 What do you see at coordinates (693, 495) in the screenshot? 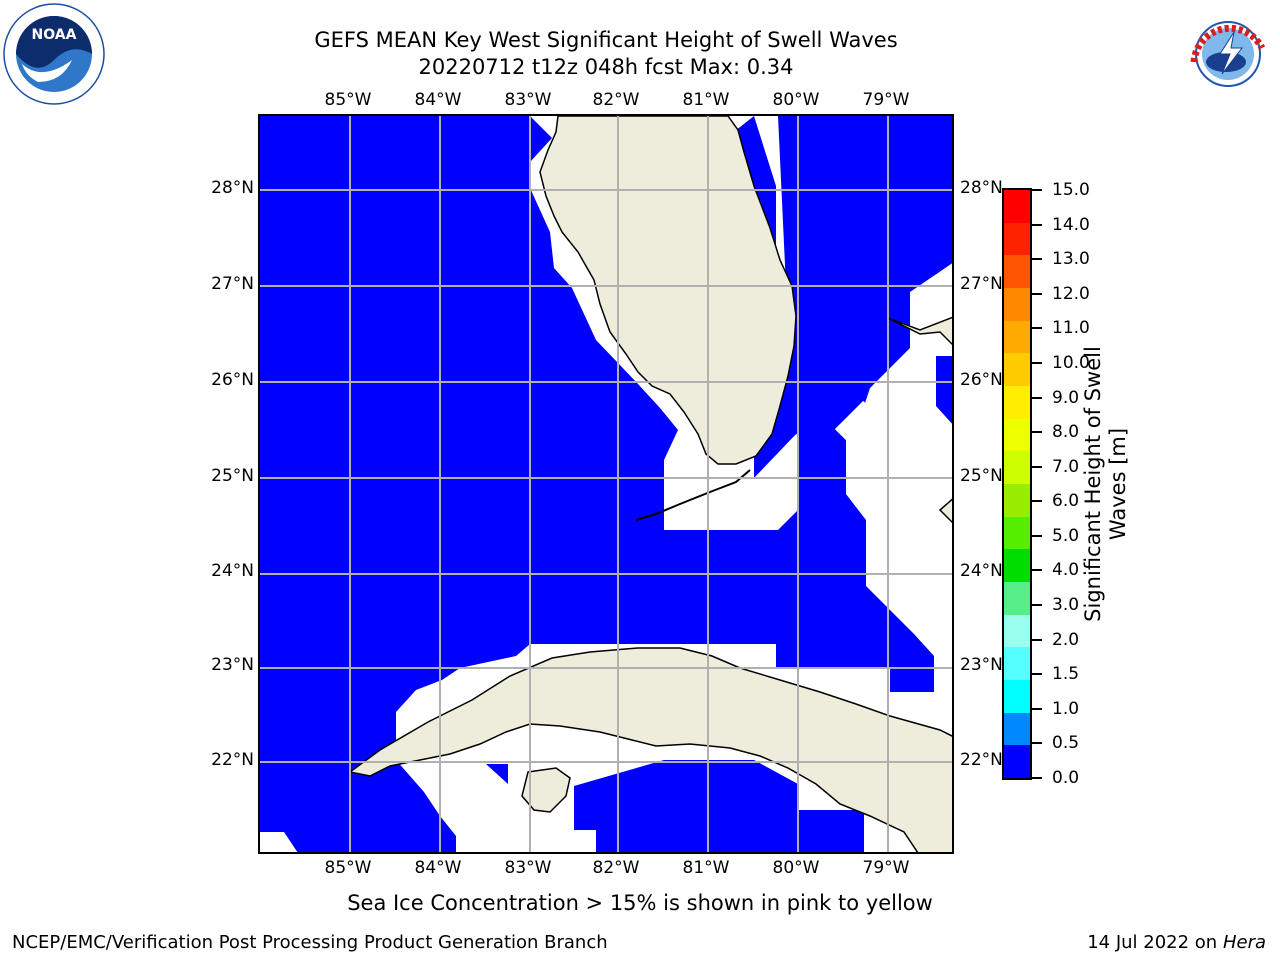
I see `florida-keys` at bounding box center [693, 495].